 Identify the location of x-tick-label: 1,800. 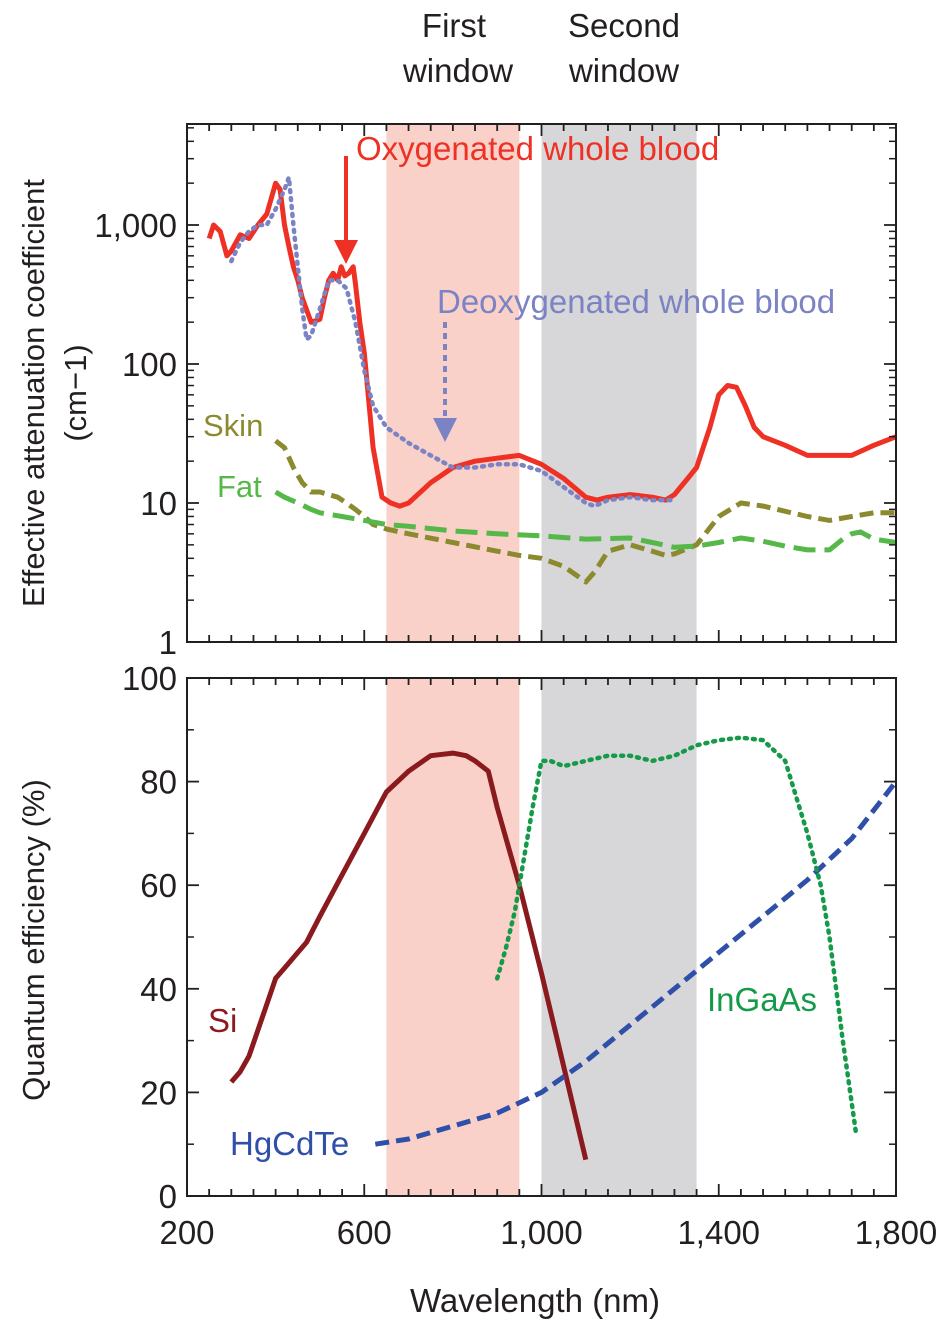
(896, 1232).